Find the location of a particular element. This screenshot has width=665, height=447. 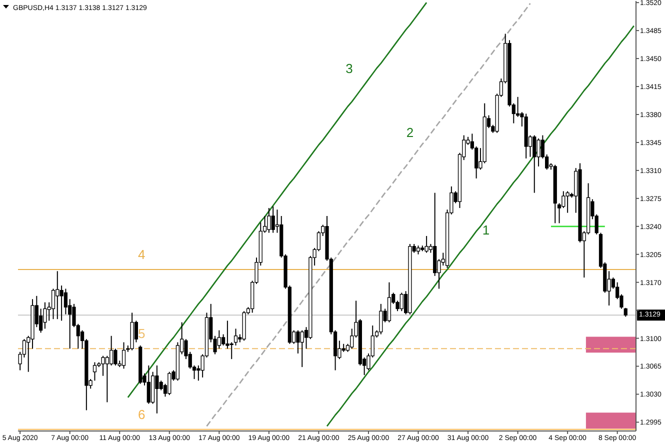

annotation: 4 is located at coordinates (142, 254).